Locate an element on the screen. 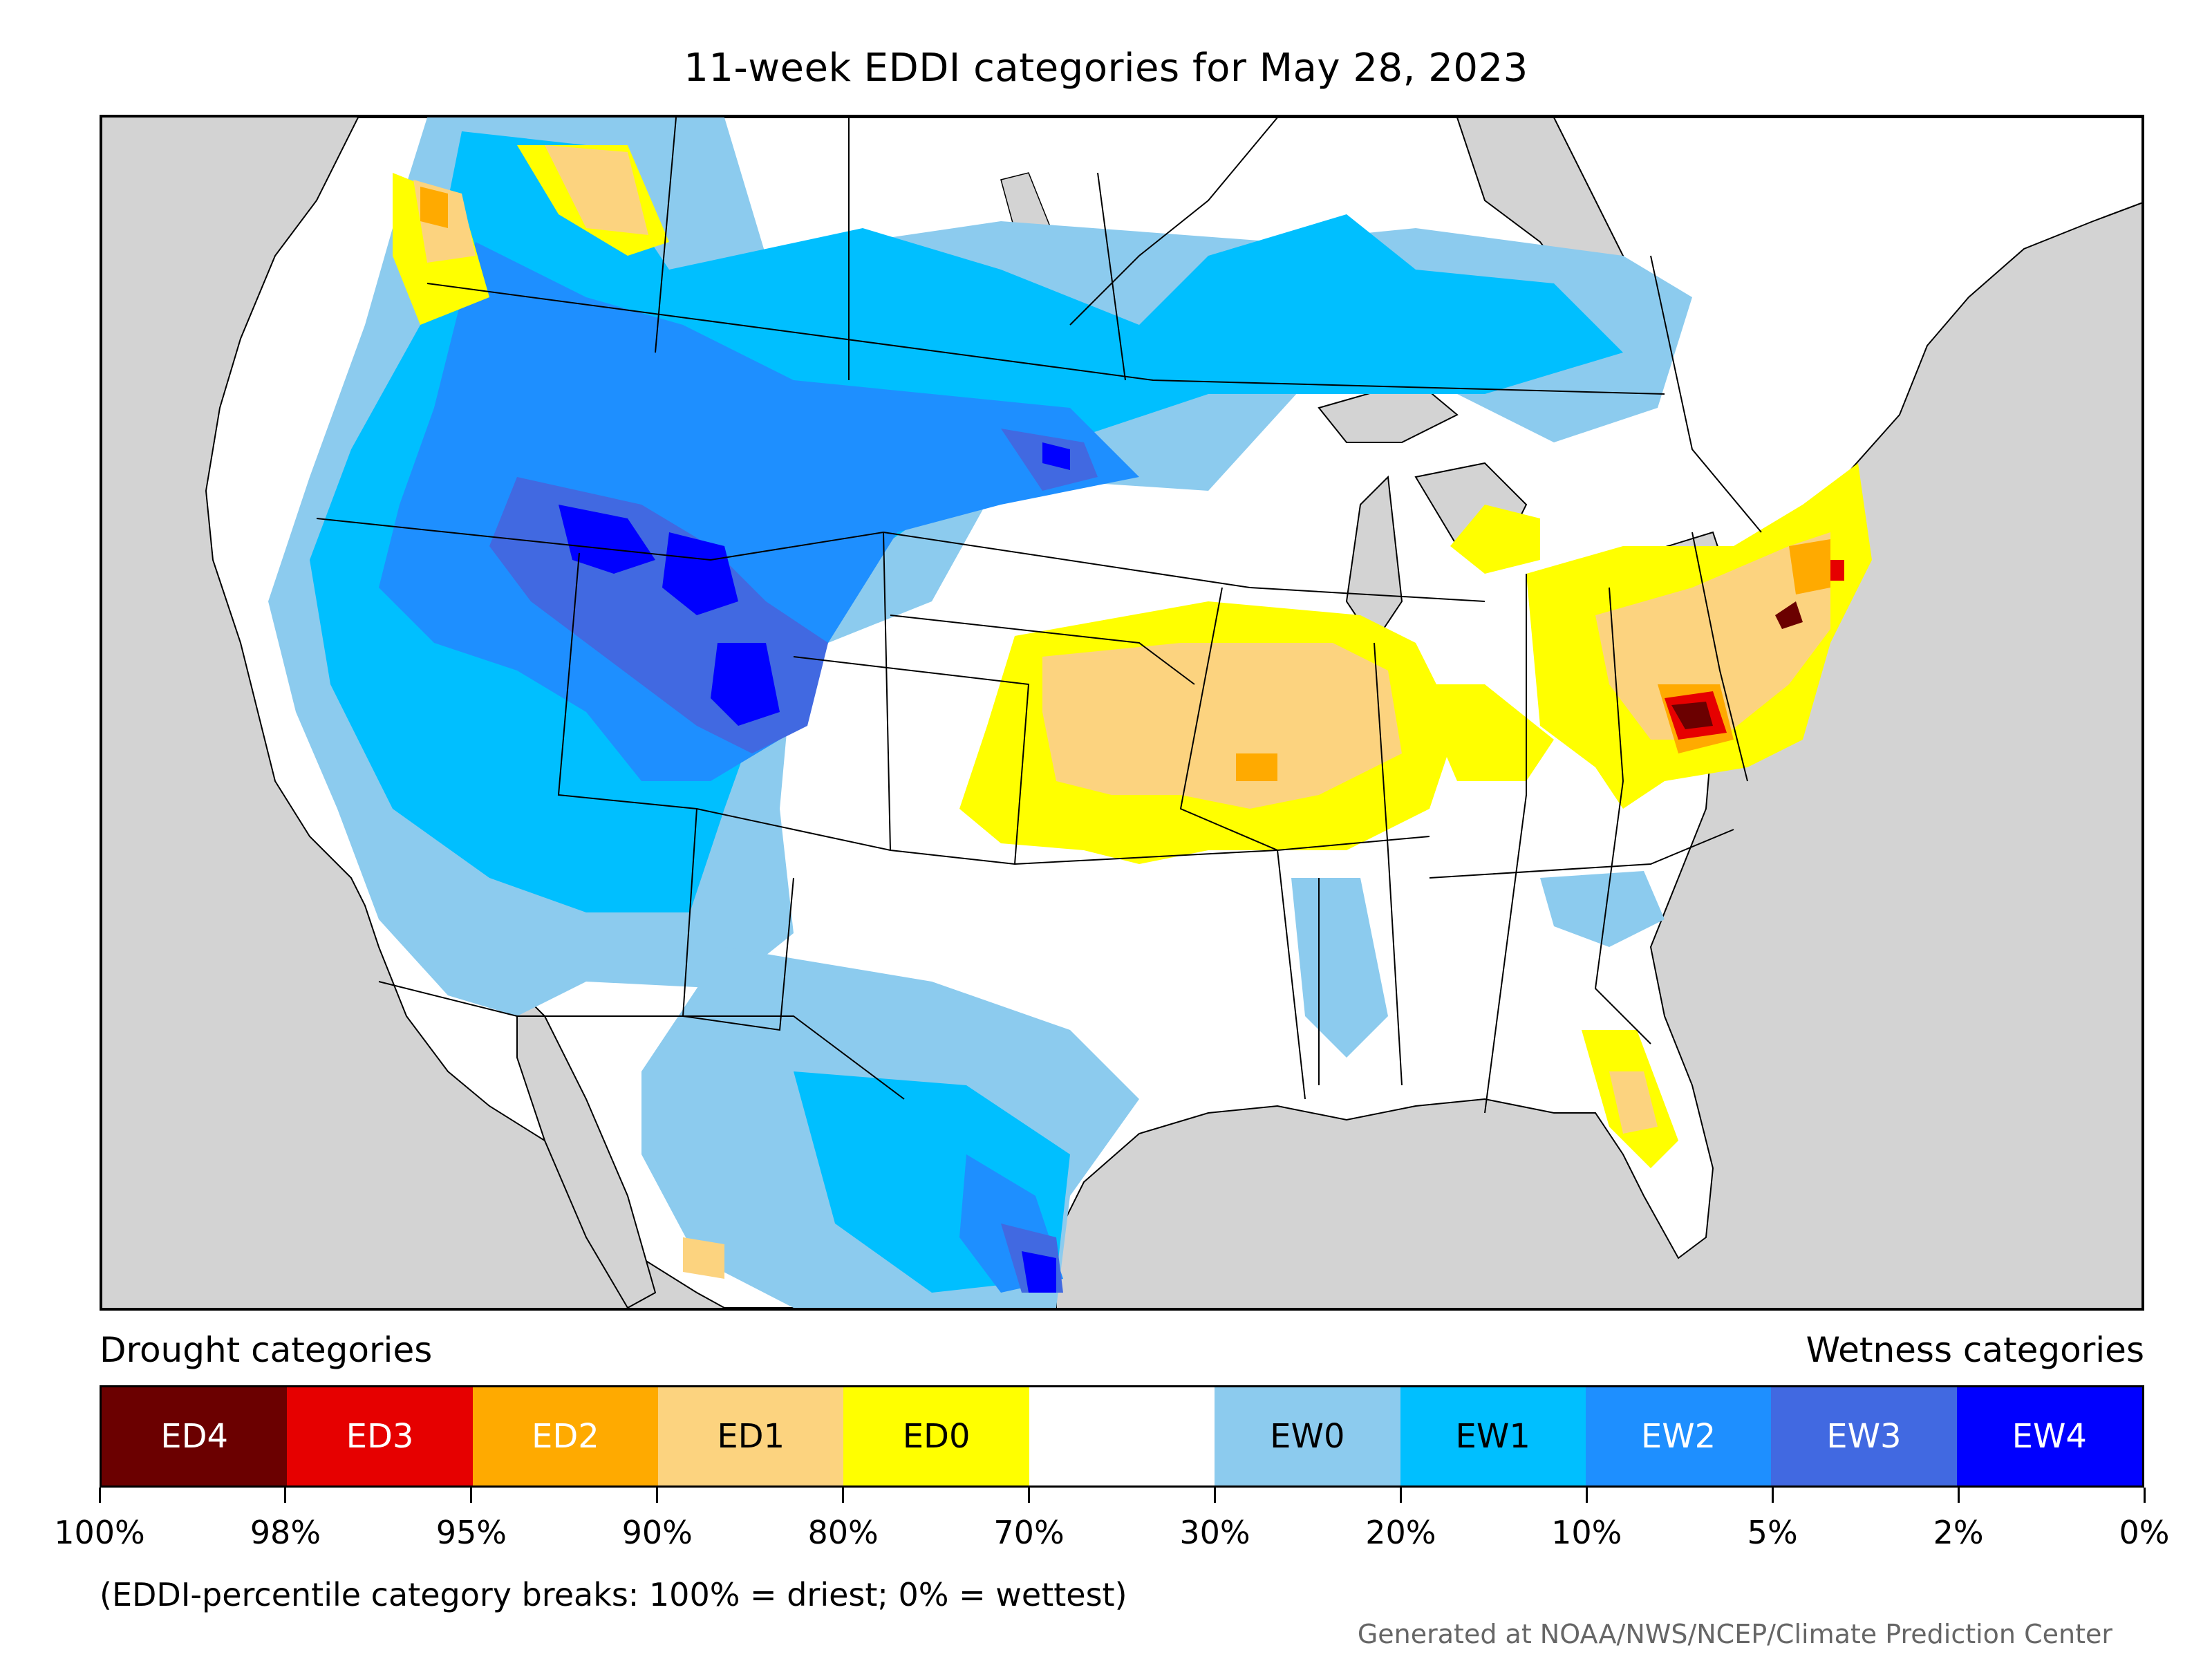 This screenshot has height=1659, width=2212. legend-swatch-ew1: EW1 is located at coordinates (1493, 1436).